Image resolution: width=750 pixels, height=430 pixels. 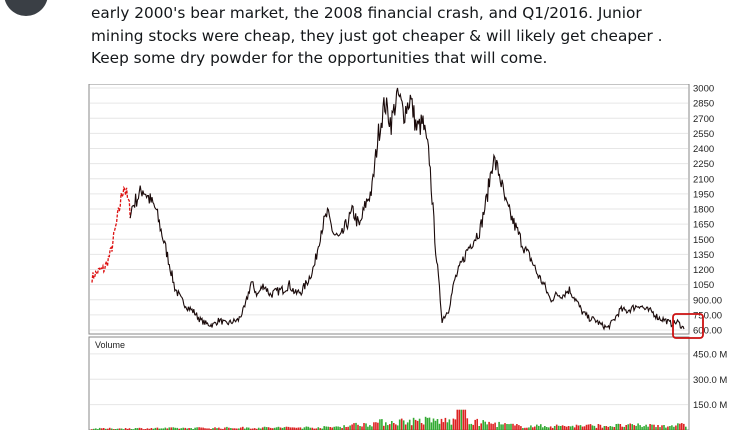 I want to click on price-tick-label: 1800, so click(x=703, y=210).